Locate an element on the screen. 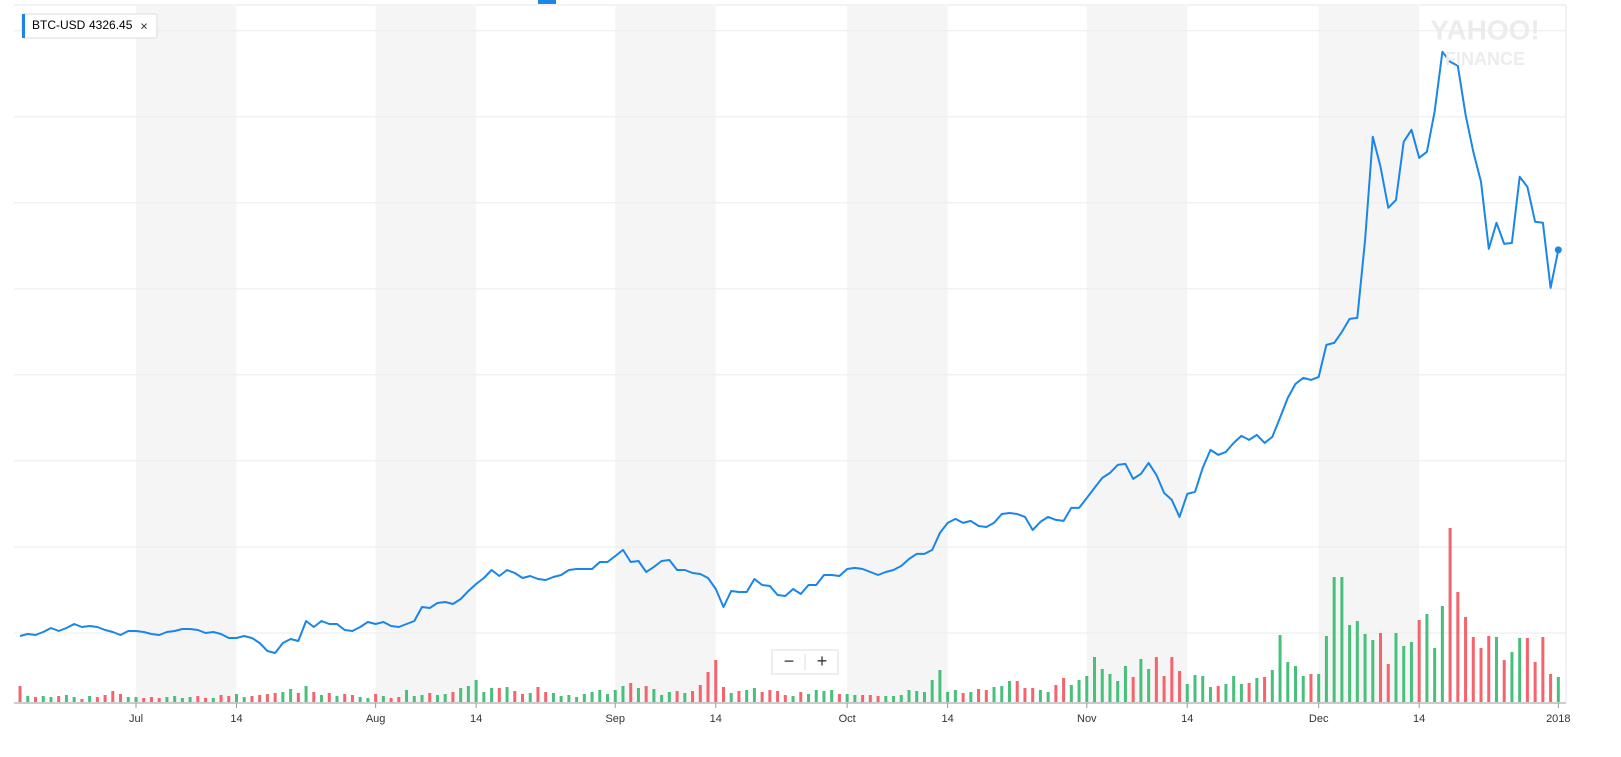 This screenshot has width=1621, height=757. x-tick-label: 2018 is located at coordinates (1558, 719).